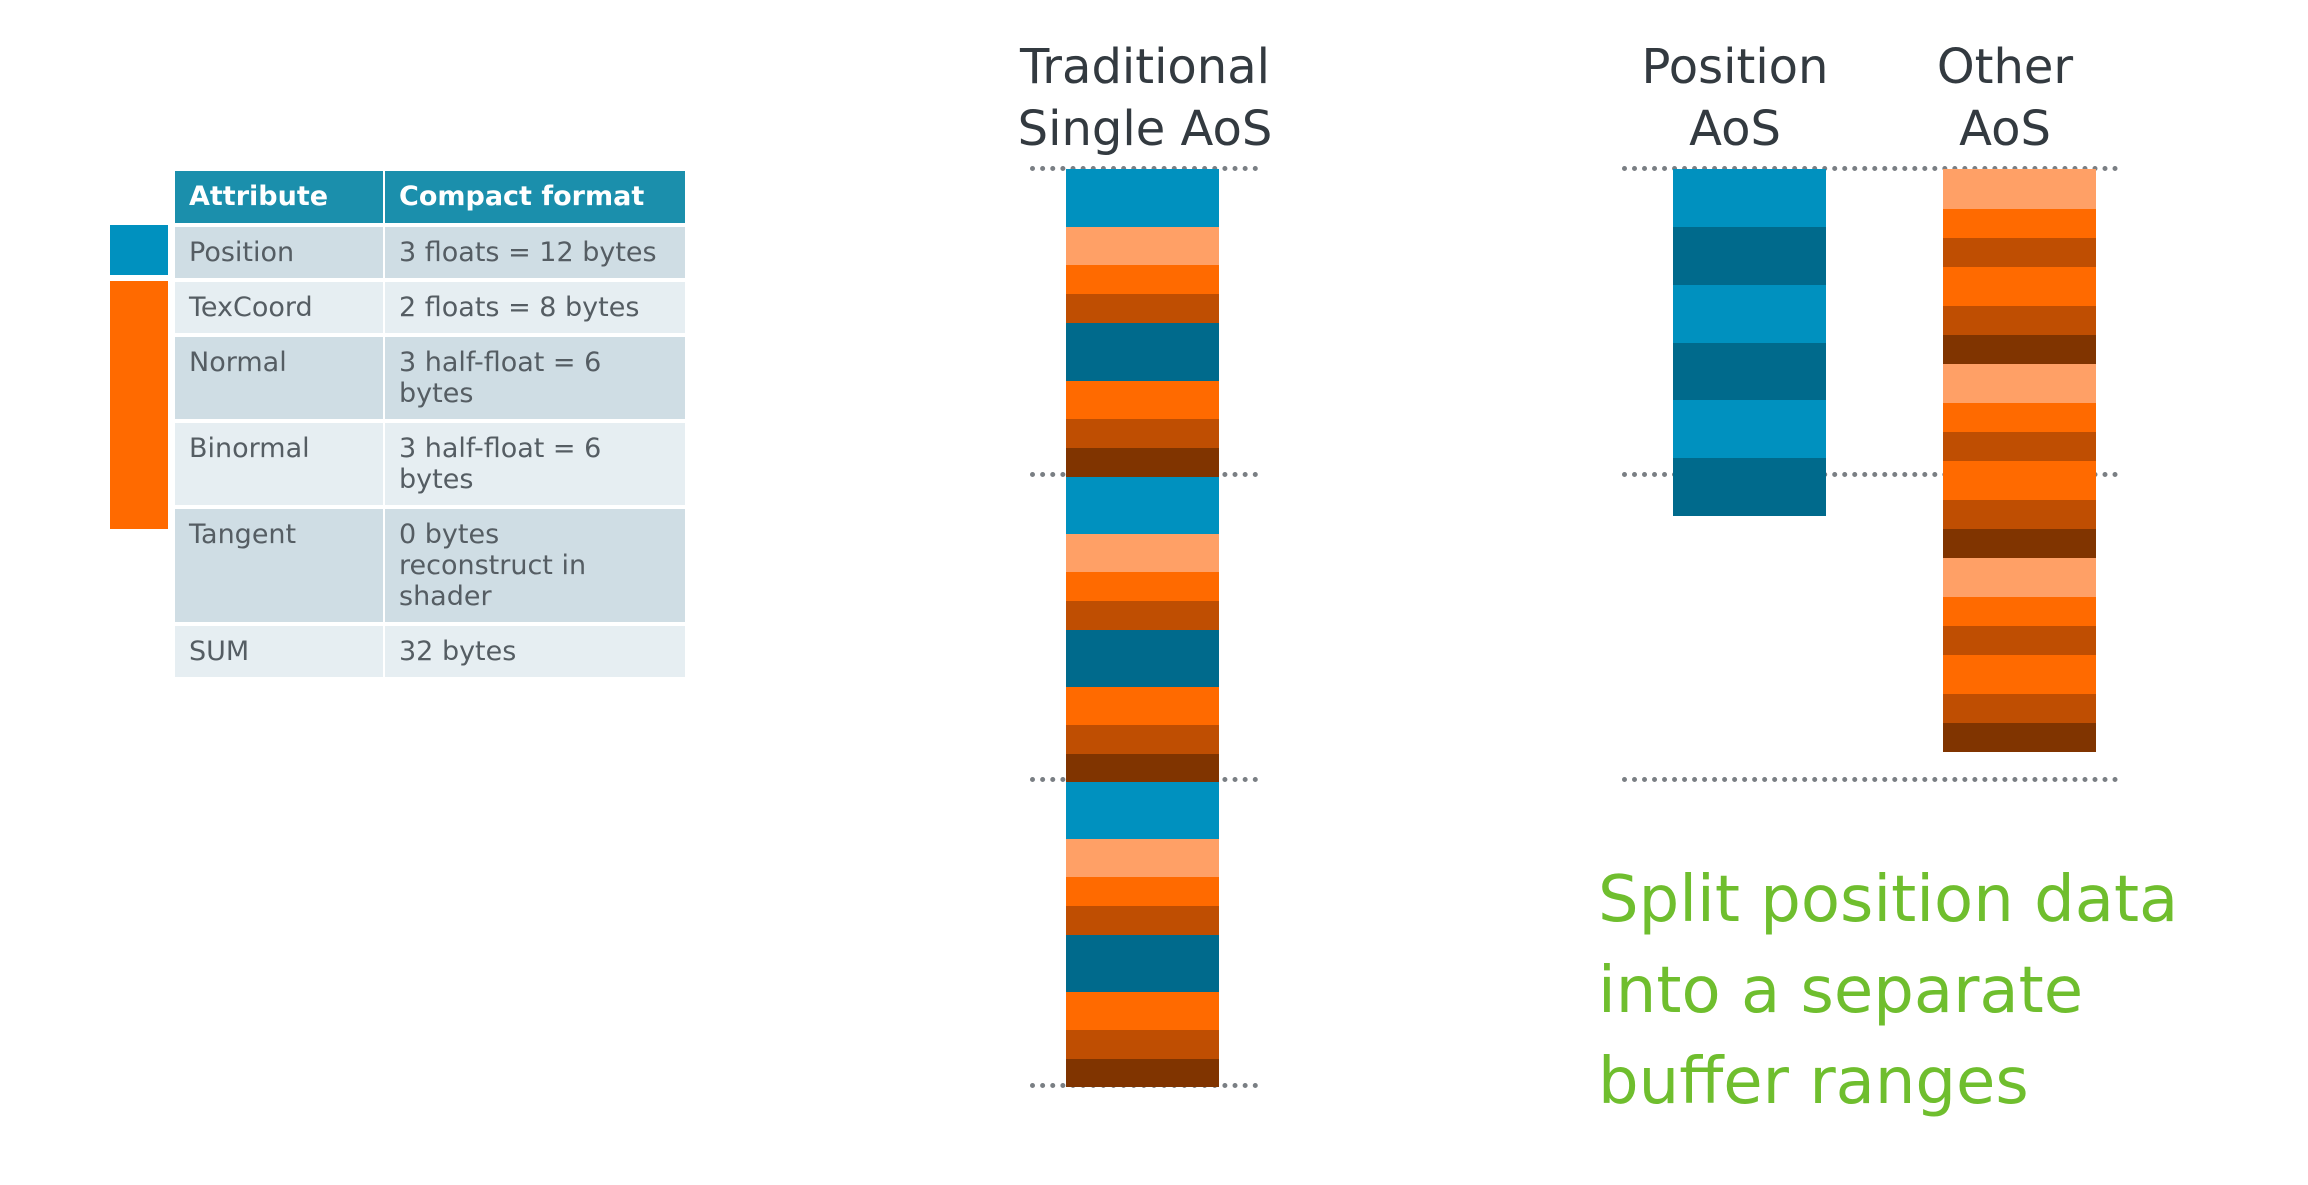 Image resolution: width=2308 pixels, height=1185 pixels. Describe the element at coordinates (1145, 67) in the screenshot. I see `traditional-aos-title-line1: Traditional` at that location.